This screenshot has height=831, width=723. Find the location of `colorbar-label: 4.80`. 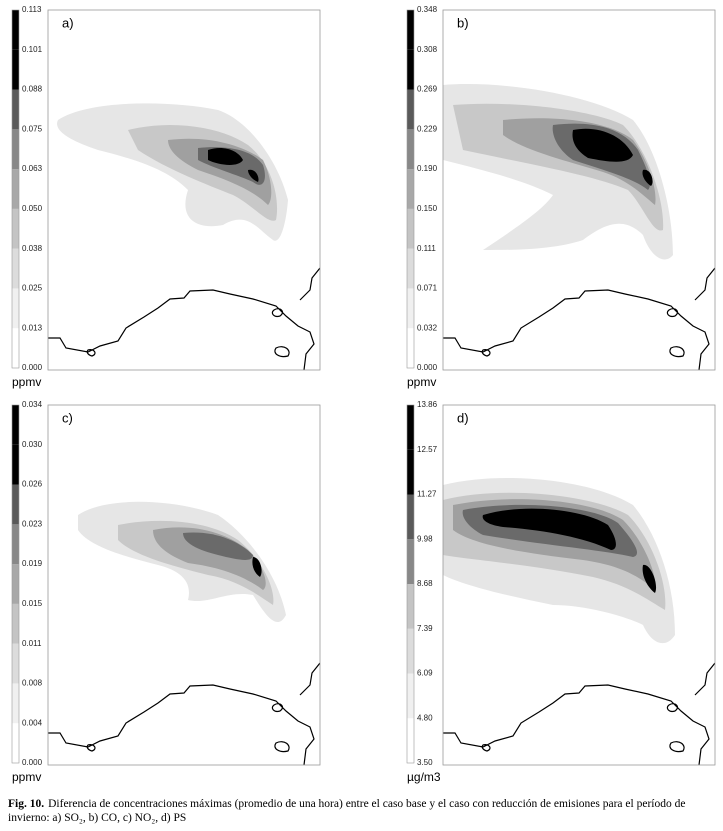

colorbar-label: 4.80 is located at coordinates (425, 717).